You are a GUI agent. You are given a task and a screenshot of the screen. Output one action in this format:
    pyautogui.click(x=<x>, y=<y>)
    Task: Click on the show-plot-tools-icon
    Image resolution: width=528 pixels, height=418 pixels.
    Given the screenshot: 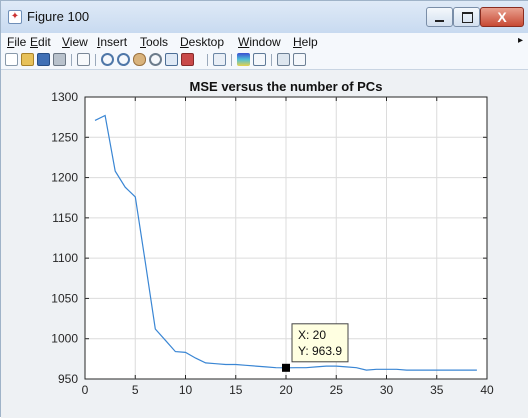 What is the action you would take?
    pyautogui.click(x=299, y=59)
    